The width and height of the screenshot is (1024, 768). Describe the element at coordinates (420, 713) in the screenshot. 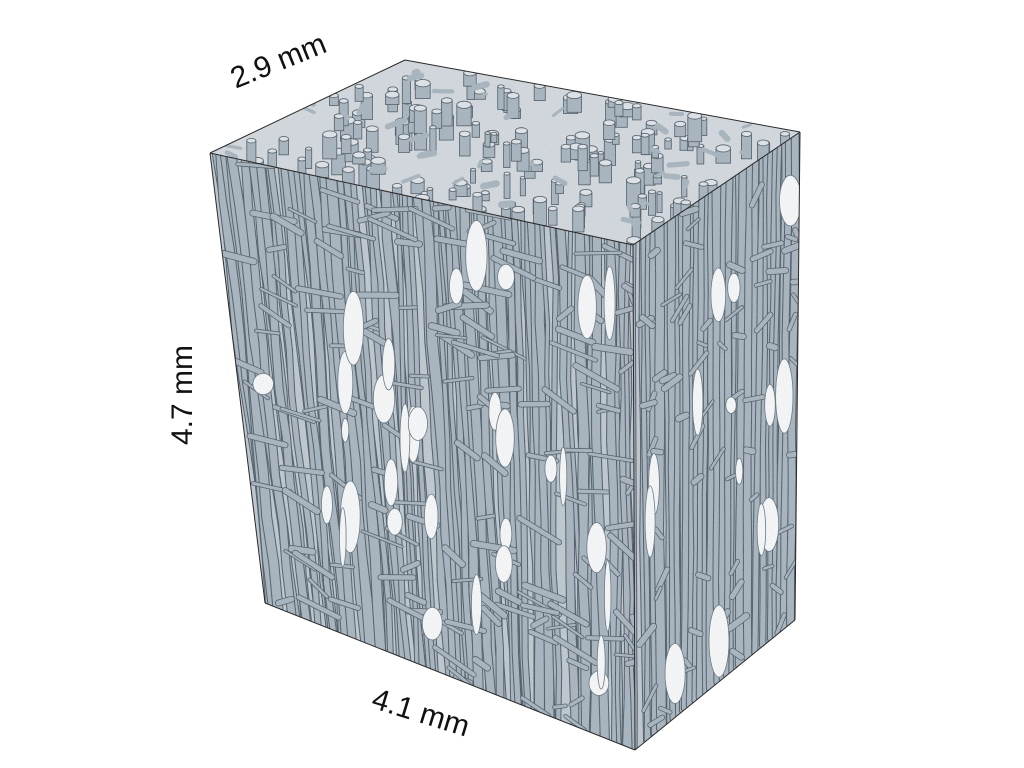

I see `width-dimension-label: 4.1 mm` at that location.